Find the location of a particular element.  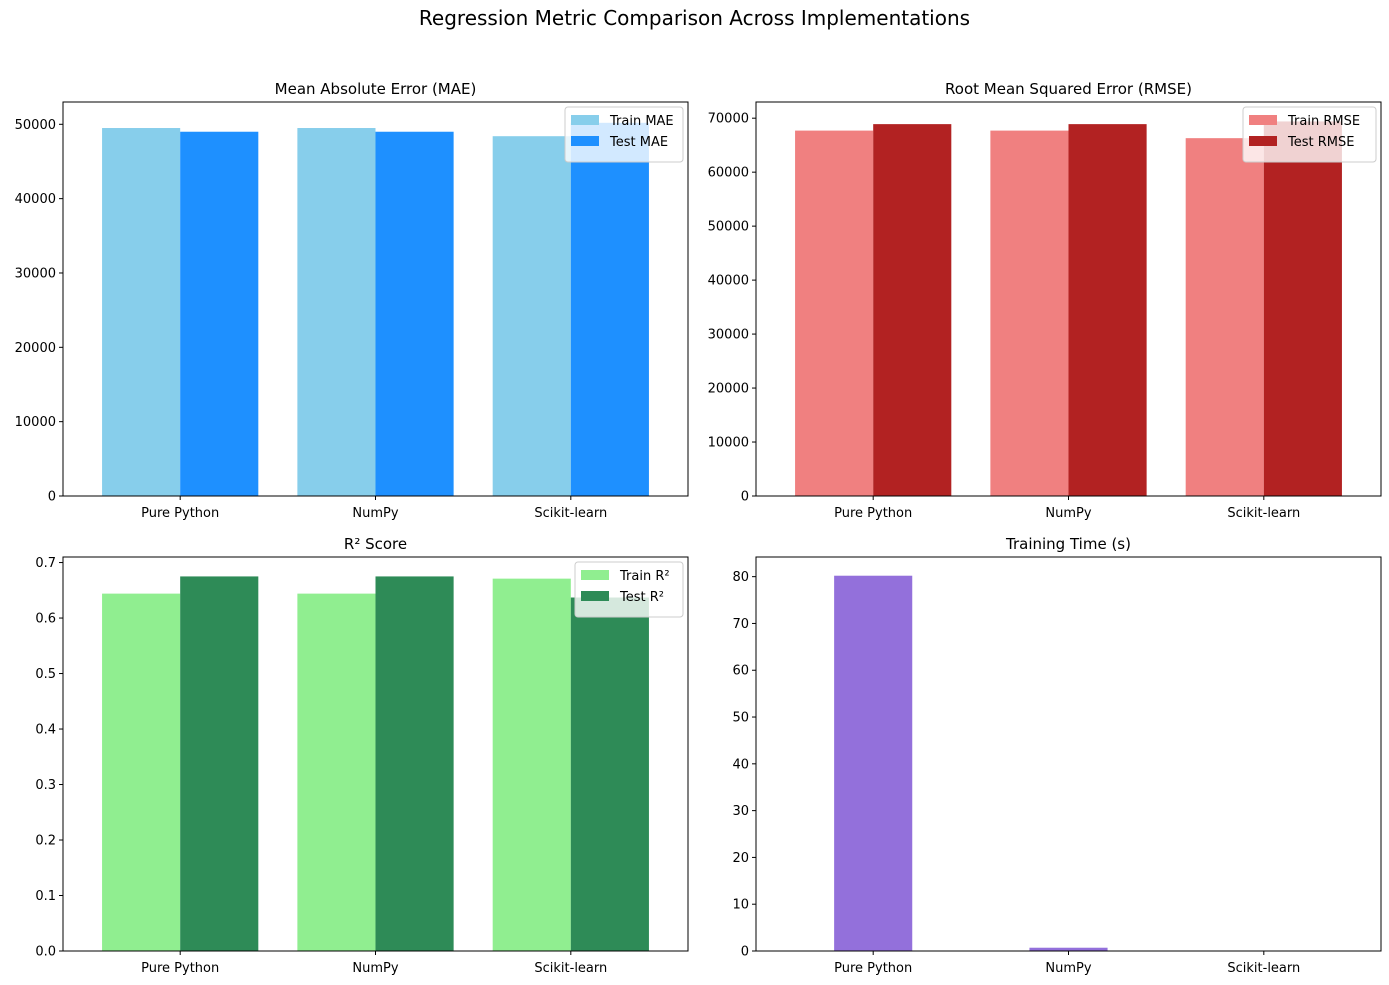

y-tick-label: 70 is located at coordinates (740, 624).